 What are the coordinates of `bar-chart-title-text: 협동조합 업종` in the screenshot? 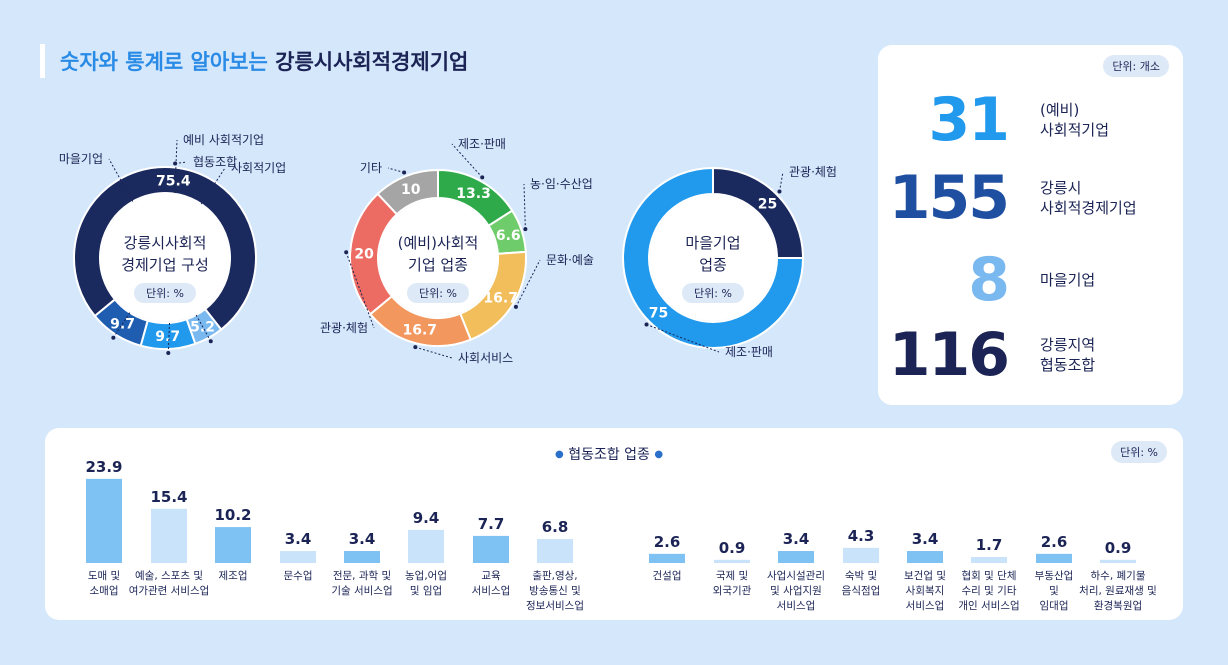 It's located at (609, 455).